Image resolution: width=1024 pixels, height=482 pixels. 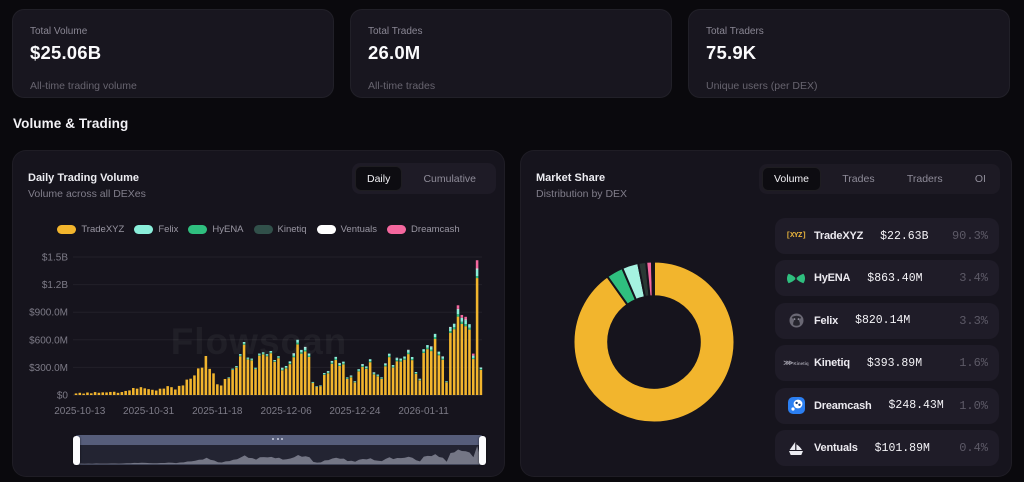 What do you see at coordinates (423, 411) in the screenshot?
I see `svg-text: 2026-01-11` at bounding box center [423, 411].